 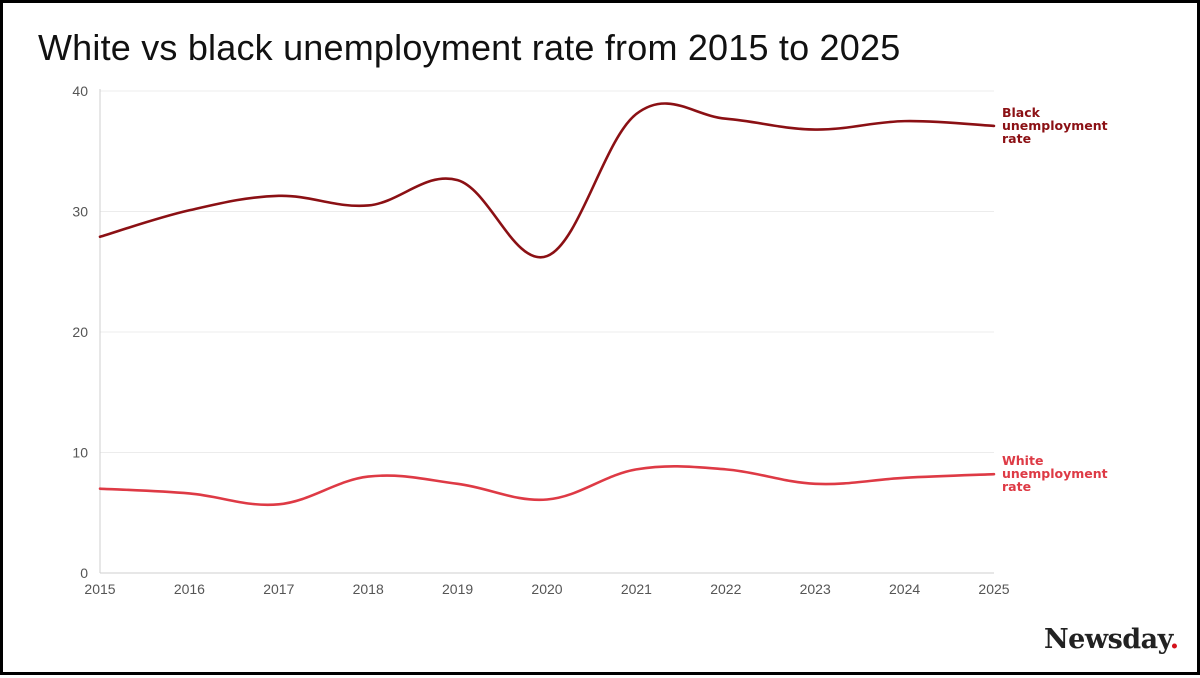 I want to click on x-tick-label-2017: 2017, so click(x=278, y=589).